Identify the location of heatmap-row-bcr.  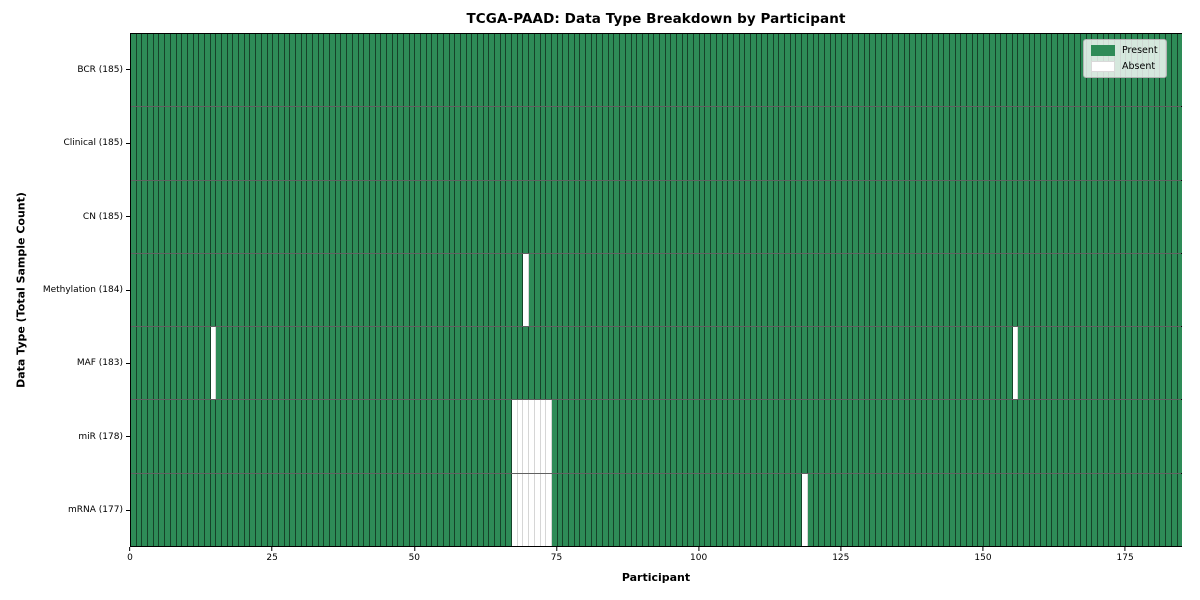
(657, 71).